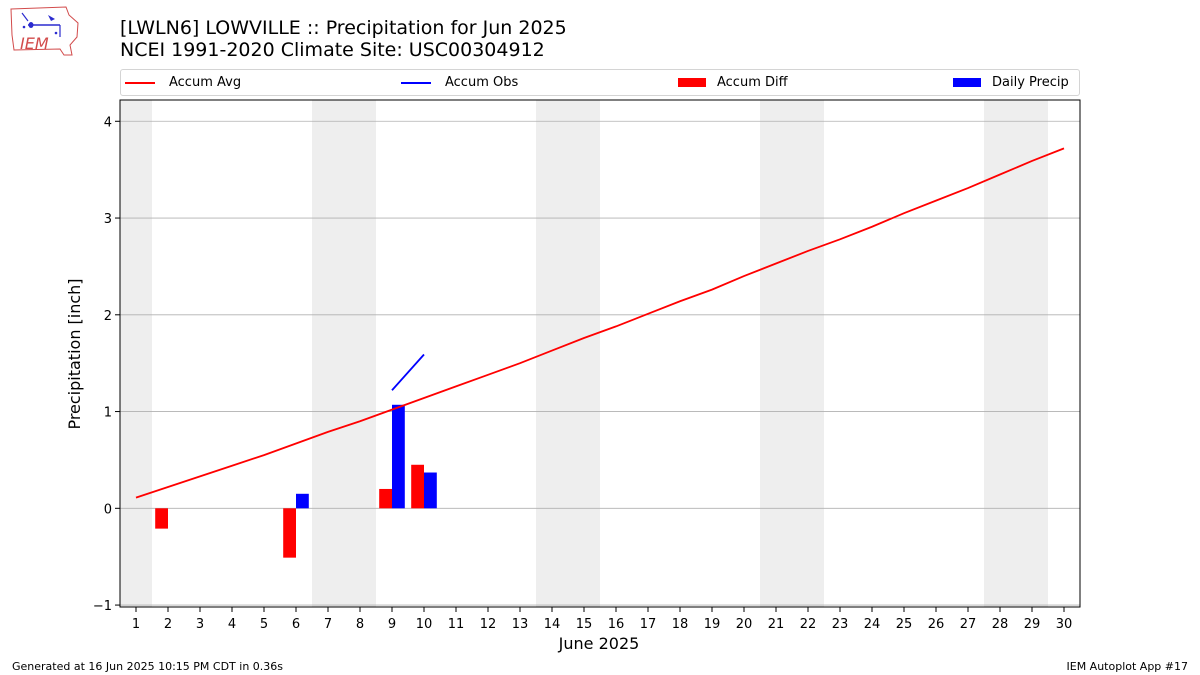  I want to click on legend-item-accum-diff: Accum Diff, so click(733, 82).